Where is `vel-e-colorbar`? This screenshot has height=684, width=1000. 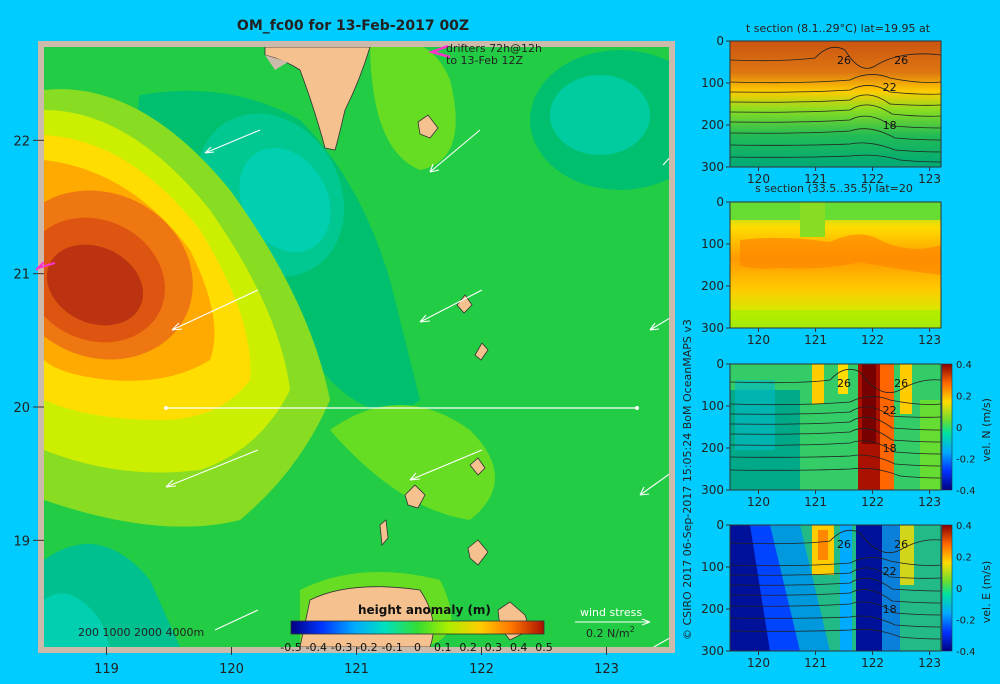 vel-e-colorbar is located at coordinates (947, 588).